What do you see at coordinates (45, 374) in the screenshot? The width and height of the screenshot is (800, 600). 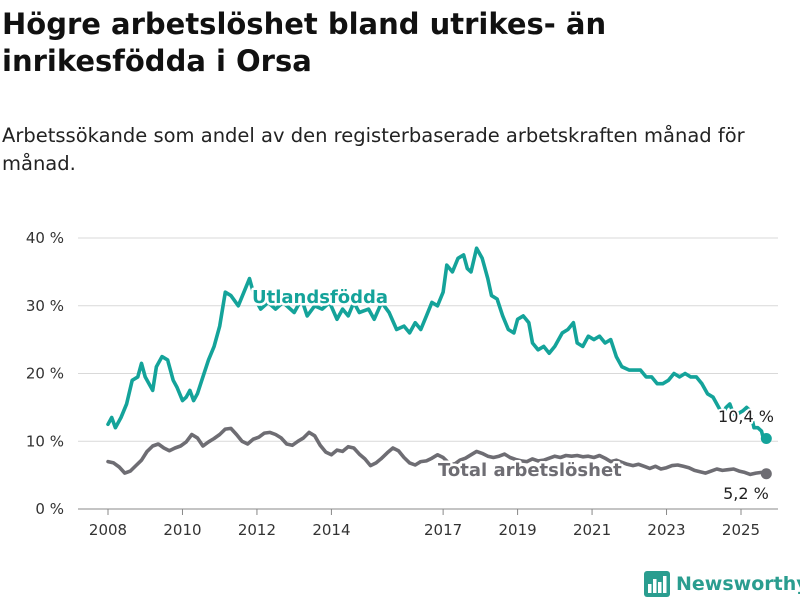 I see `y-tick-label: 20 %` at bounding box center [45, 374].